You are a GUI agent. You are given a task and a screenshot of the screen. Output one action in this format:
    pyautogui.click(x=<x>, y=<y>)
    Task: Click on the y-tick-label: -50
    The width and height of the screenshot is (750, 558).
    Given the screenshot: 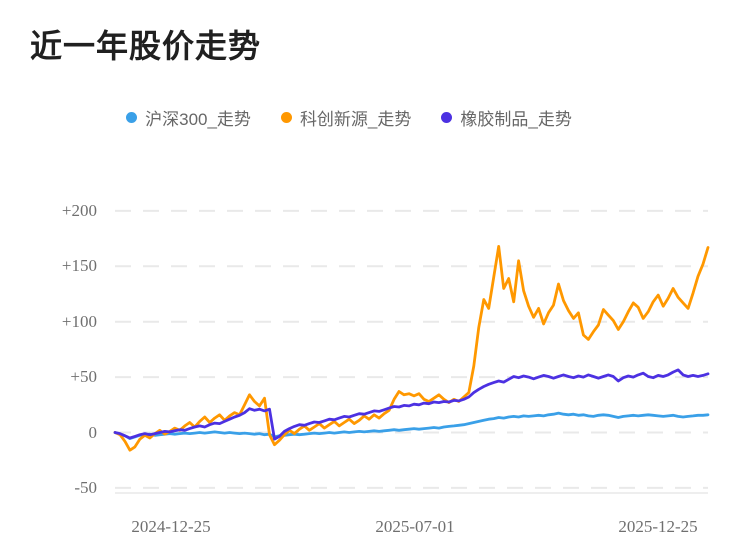 What is the action you would take?
    pyautogui.click(x=85, y=487)
    